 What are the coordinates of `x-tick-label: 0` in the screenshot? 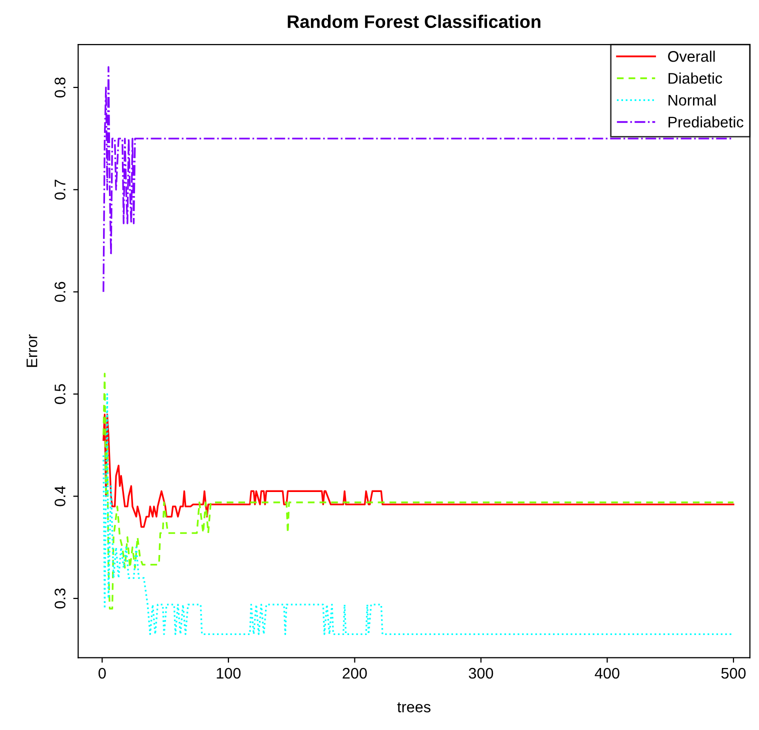 It's located at (102, 673).